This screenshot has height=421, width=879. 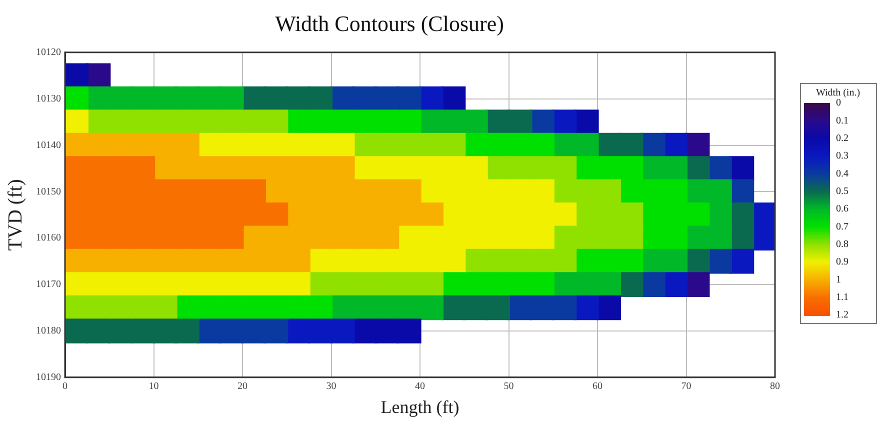 I want to click on color-bar-label: 0.1, so click(x=842, y=120).